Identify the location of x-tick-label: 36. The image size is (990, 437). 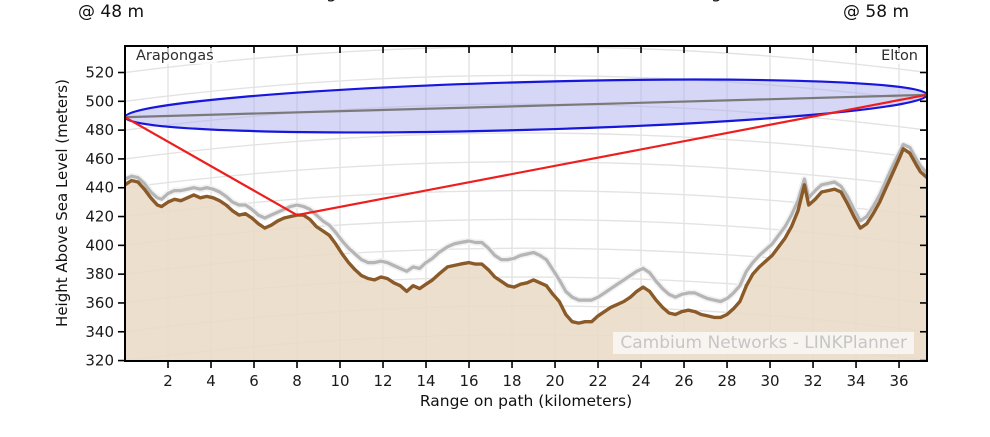
(899, 381).